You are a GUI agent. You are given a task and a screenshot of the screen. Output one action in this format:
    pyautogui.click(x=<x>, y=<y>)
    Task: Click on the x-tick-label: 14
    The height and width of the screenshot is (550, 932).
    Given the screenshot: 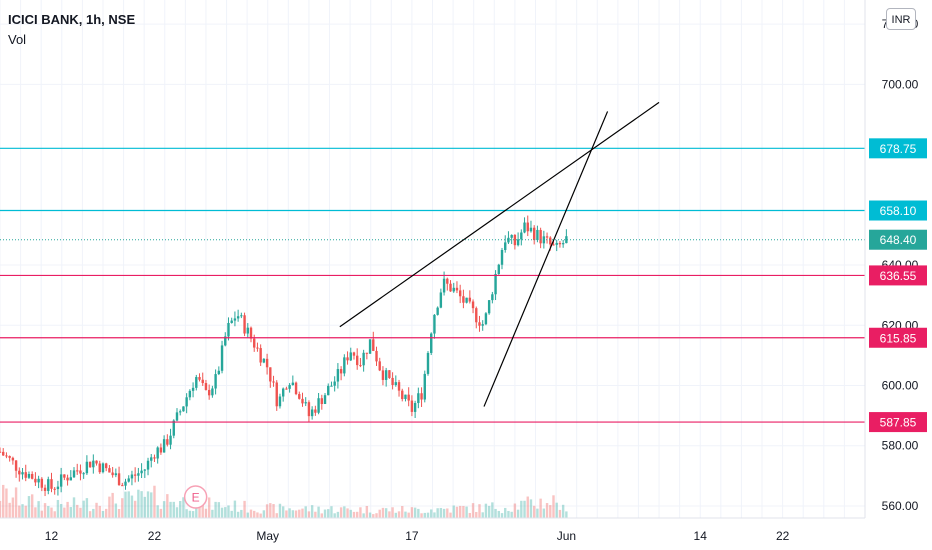 What is the action you would take?
    pyautogui.click(x=701, y=536)
    